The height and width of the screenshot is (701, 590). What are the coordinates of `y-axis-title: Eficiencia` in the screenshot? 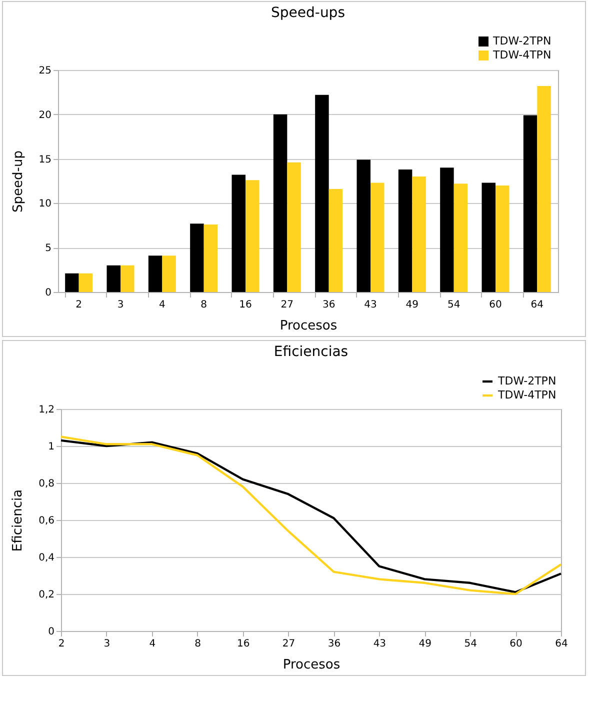 It's located at (18, 520).